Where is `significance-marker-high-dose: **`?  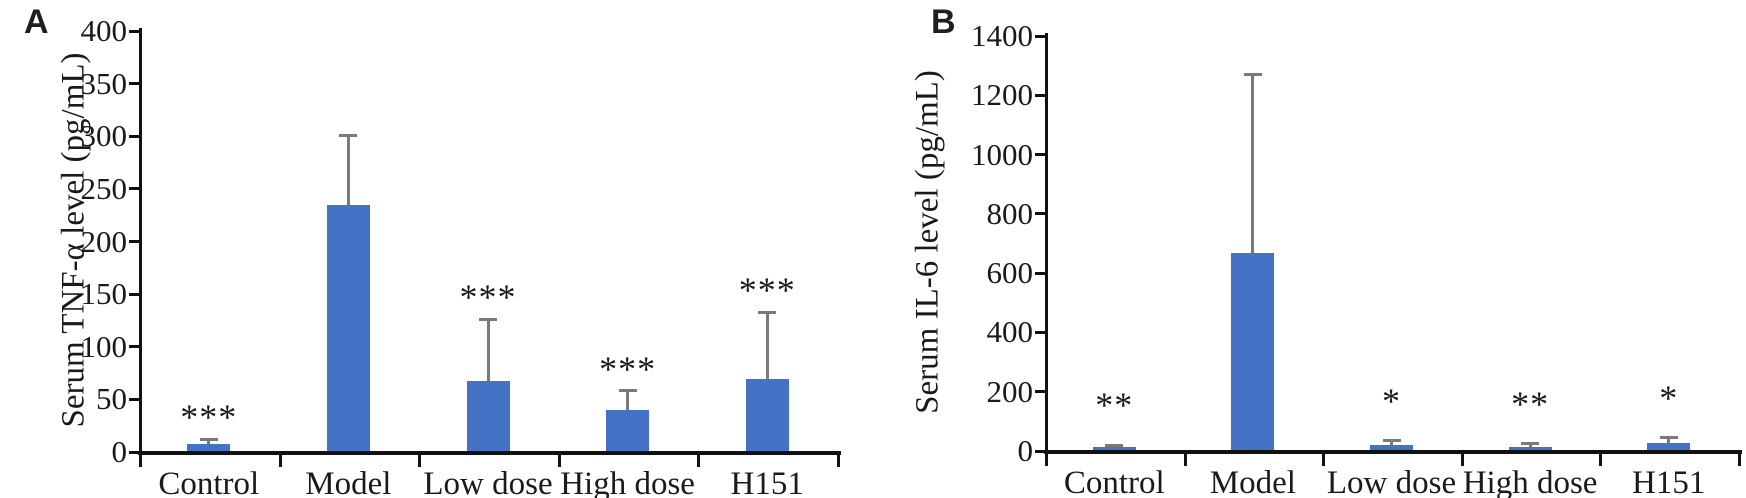
significance-marker-high-dose: ** is located at coordinates (1530, 403).